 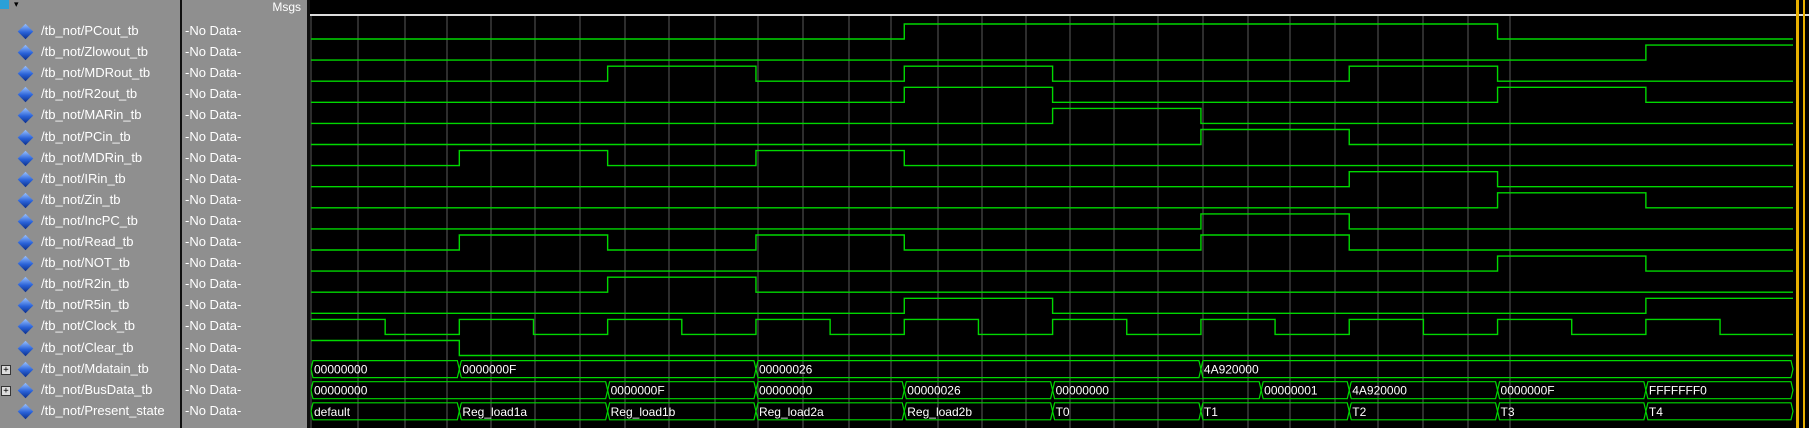 What do you see at coordinates (90, 158) in the screenshot?
I see `signal-row: /tb_not/MDRin_tb` at bounding box center [90, 158].